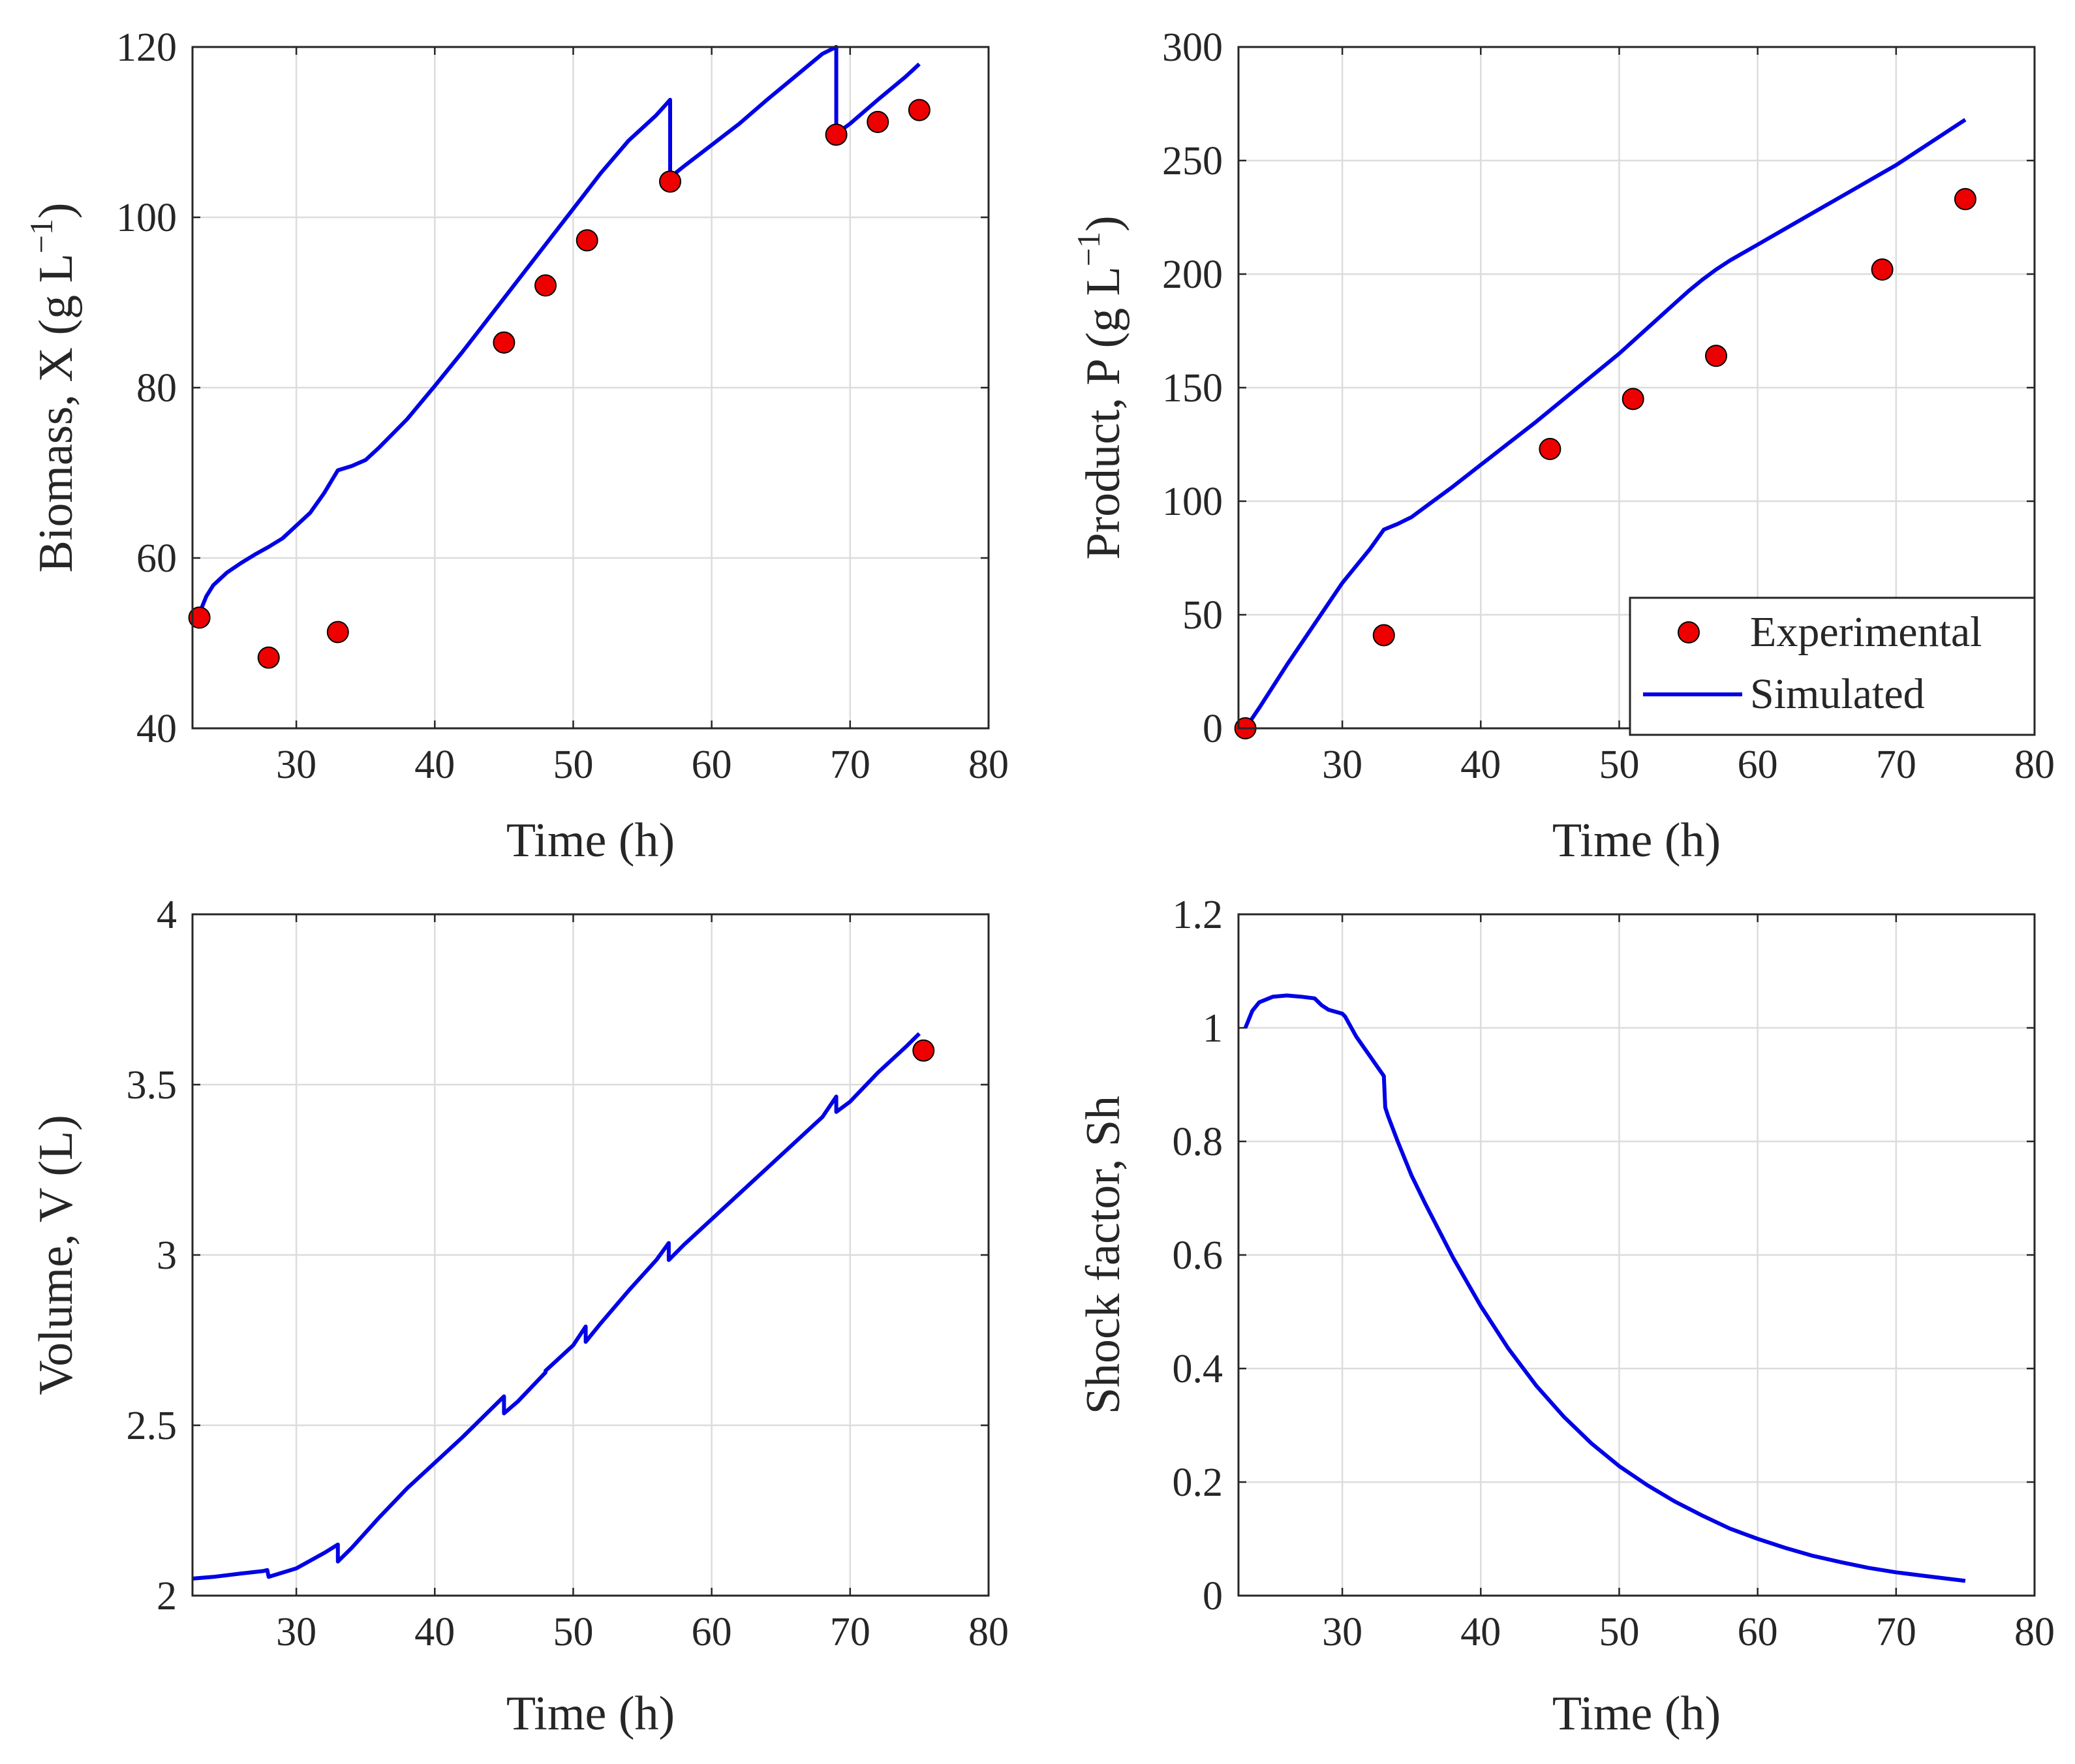  Describe the element at coordinates (146, 47) in the screenshot. I see `y-tick-label: 120` at that location.